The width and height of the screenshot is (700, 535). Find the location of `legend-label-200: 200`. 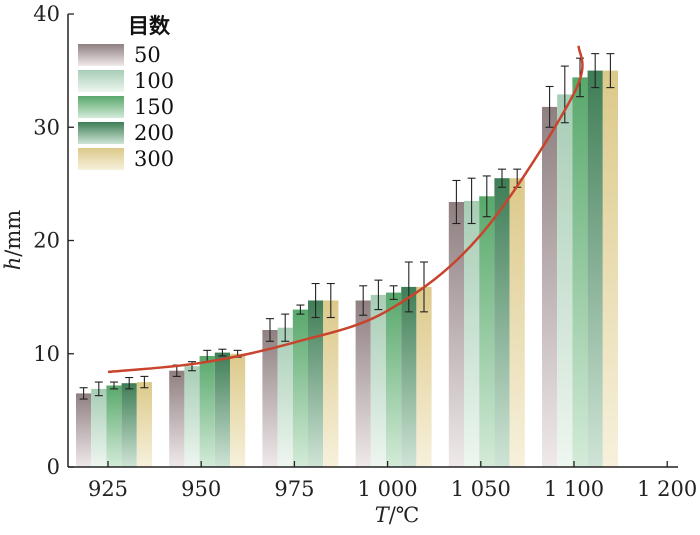

legend-label-200: 200 is located at coordinates (154, 133).